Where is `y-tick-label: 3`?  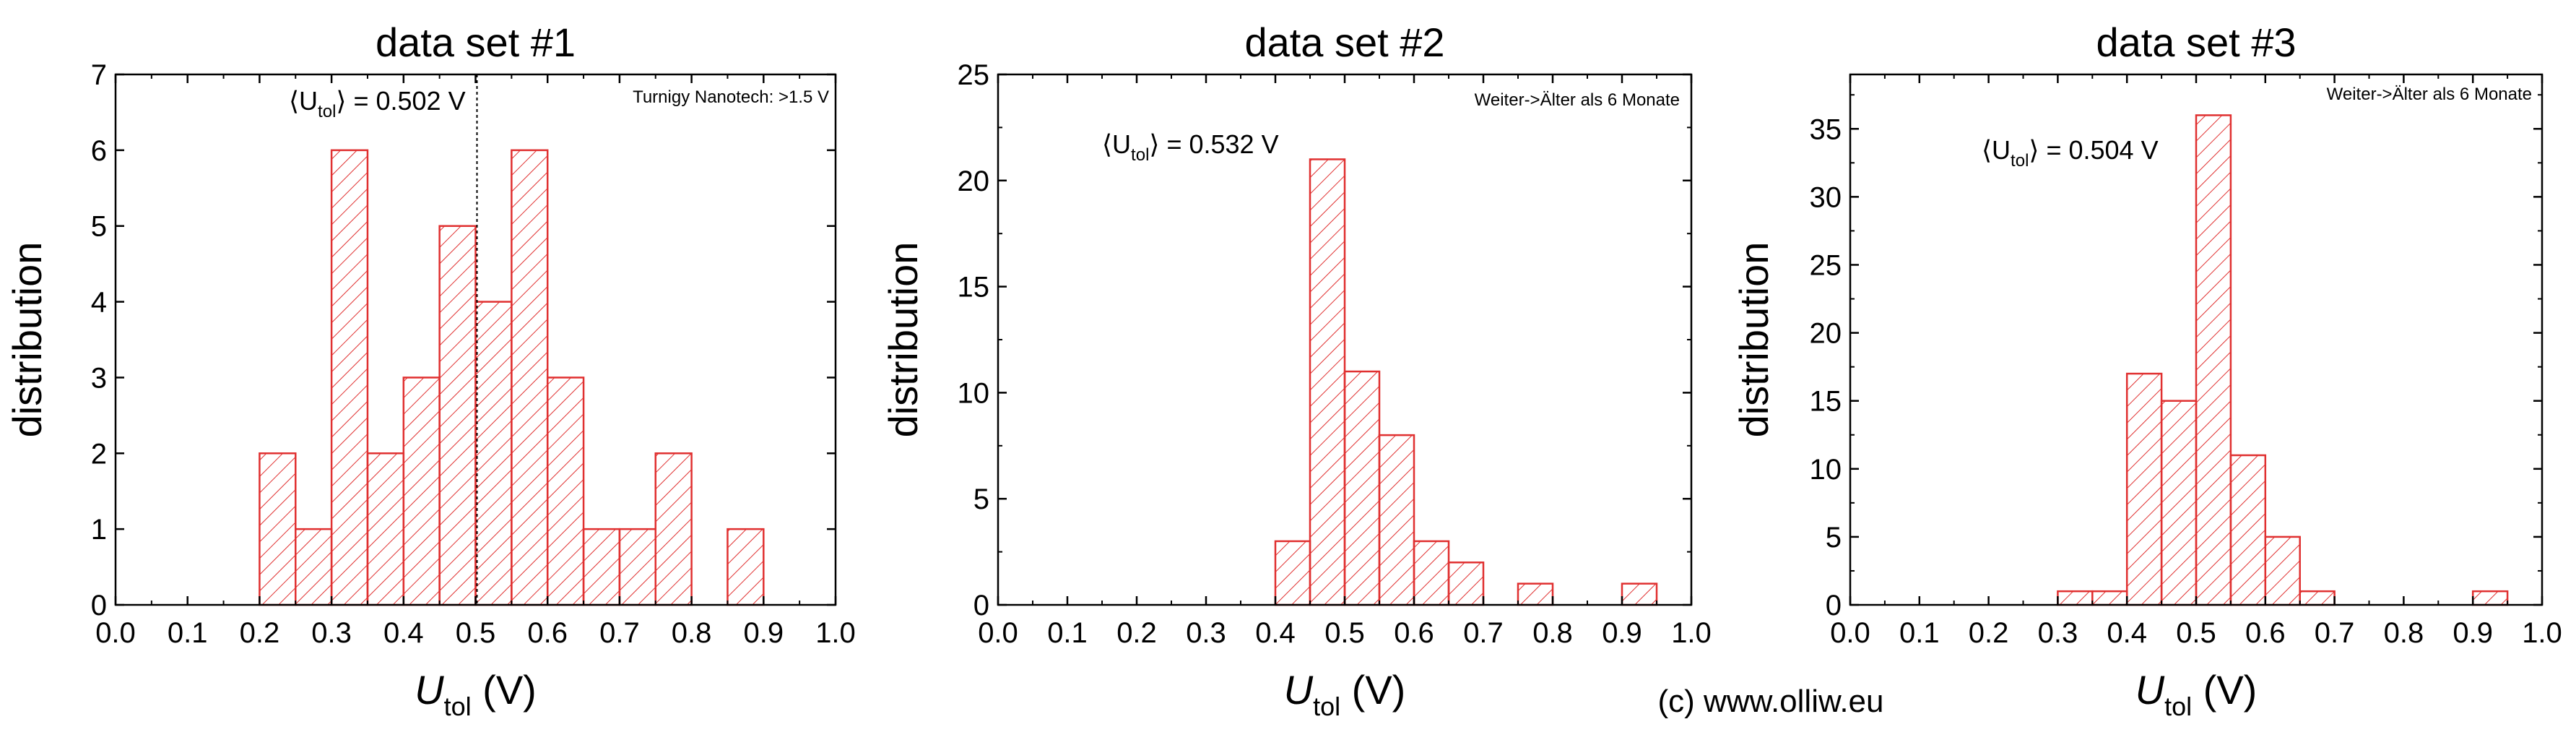 y-tick-label: 3 is located at coordinates (99, 378).